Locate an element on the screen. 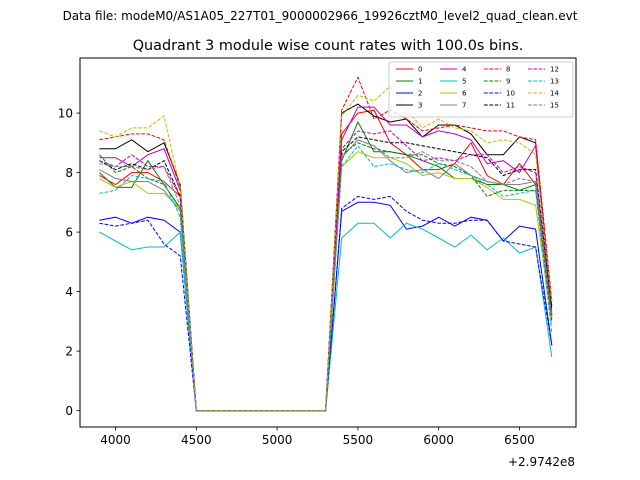  legend-label-14: 14 is located at coordinates (554, 94).